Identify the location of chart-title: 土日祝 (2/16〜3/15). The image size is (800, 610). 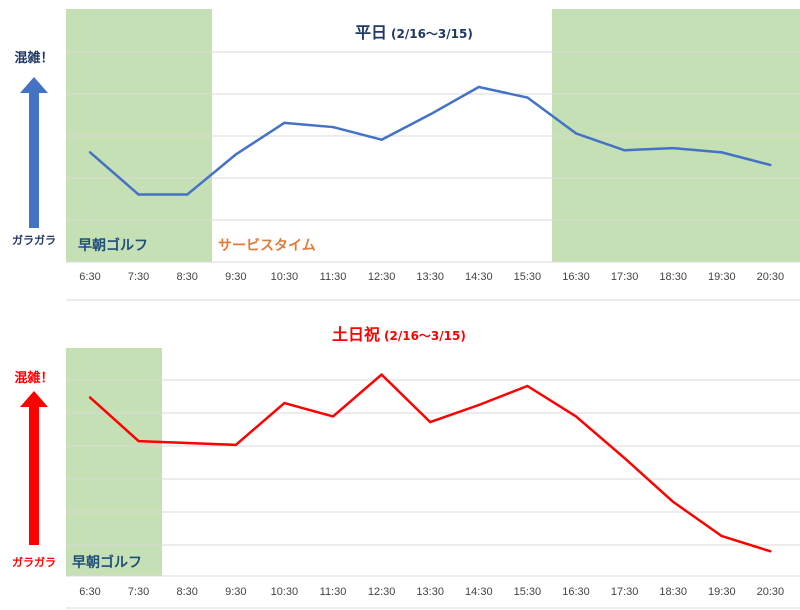
(399, 334).